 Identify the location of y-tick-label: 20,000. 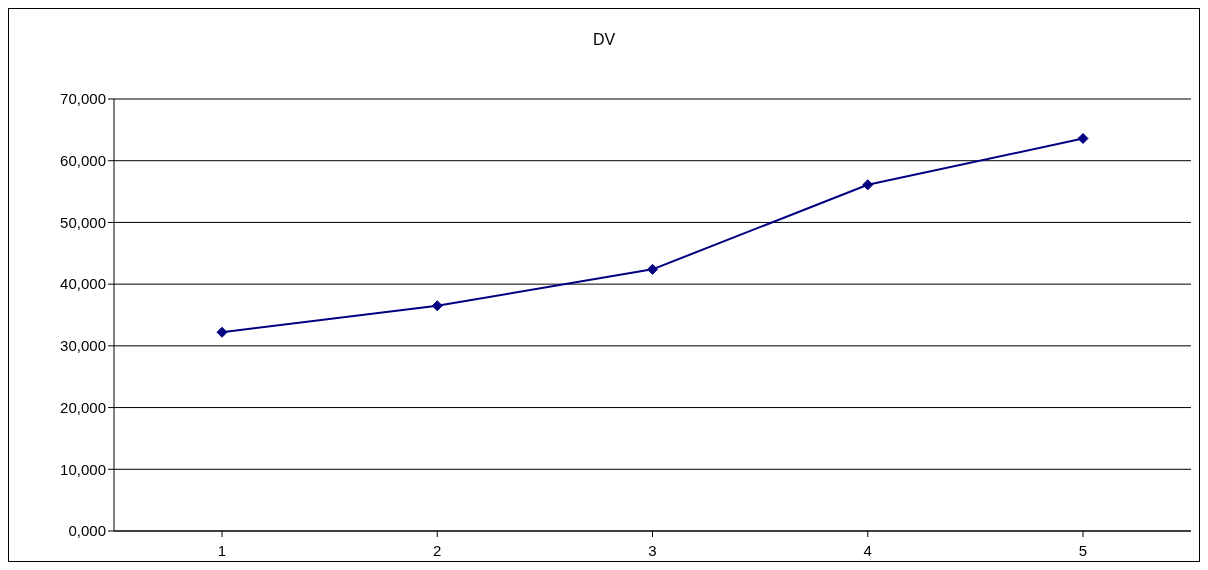
(83, 407).